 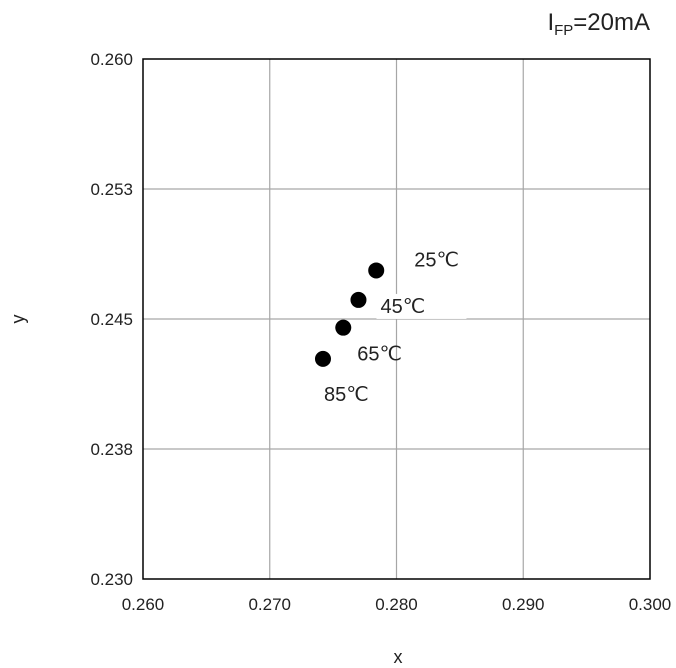 What do you see at coordinates (550, 22) in the screenshot?
I see `annotation-main: I` at bounding box center [550, 22].